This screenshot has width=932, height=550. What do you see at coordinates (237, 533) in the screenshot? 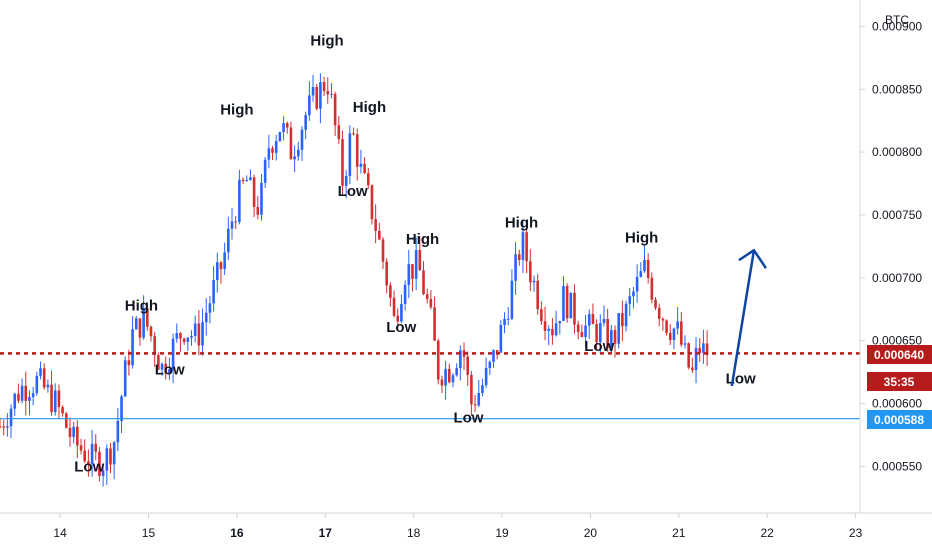
I see `x-tick-label: 16` at bounding box center [237, 533].